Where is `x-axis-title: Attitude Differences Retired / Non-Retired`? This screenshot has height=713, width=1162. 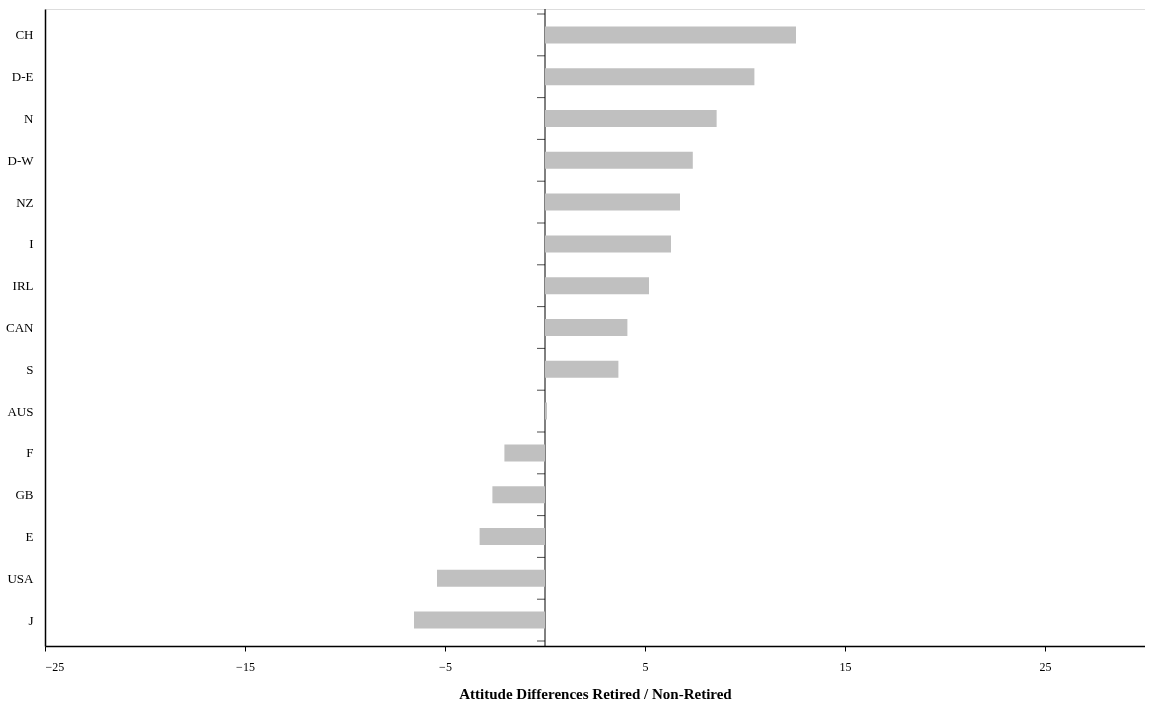
x-axis-title: Attitude Differences Retired / Non-Retired is located at coordinates (596, 693).